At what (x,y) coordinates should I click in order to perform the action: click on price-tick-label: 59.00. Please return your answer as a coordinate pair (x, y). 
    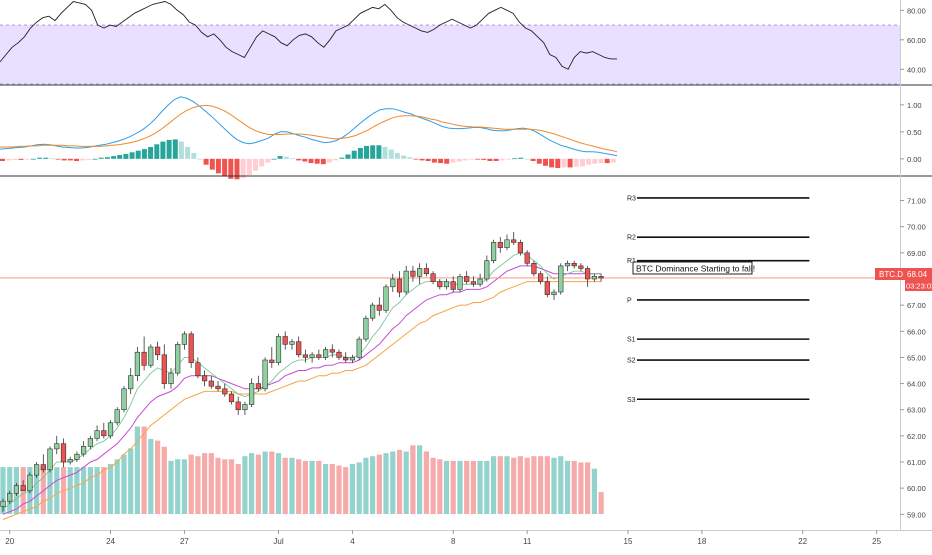
    Looking at the image, I should click on (916, 514).